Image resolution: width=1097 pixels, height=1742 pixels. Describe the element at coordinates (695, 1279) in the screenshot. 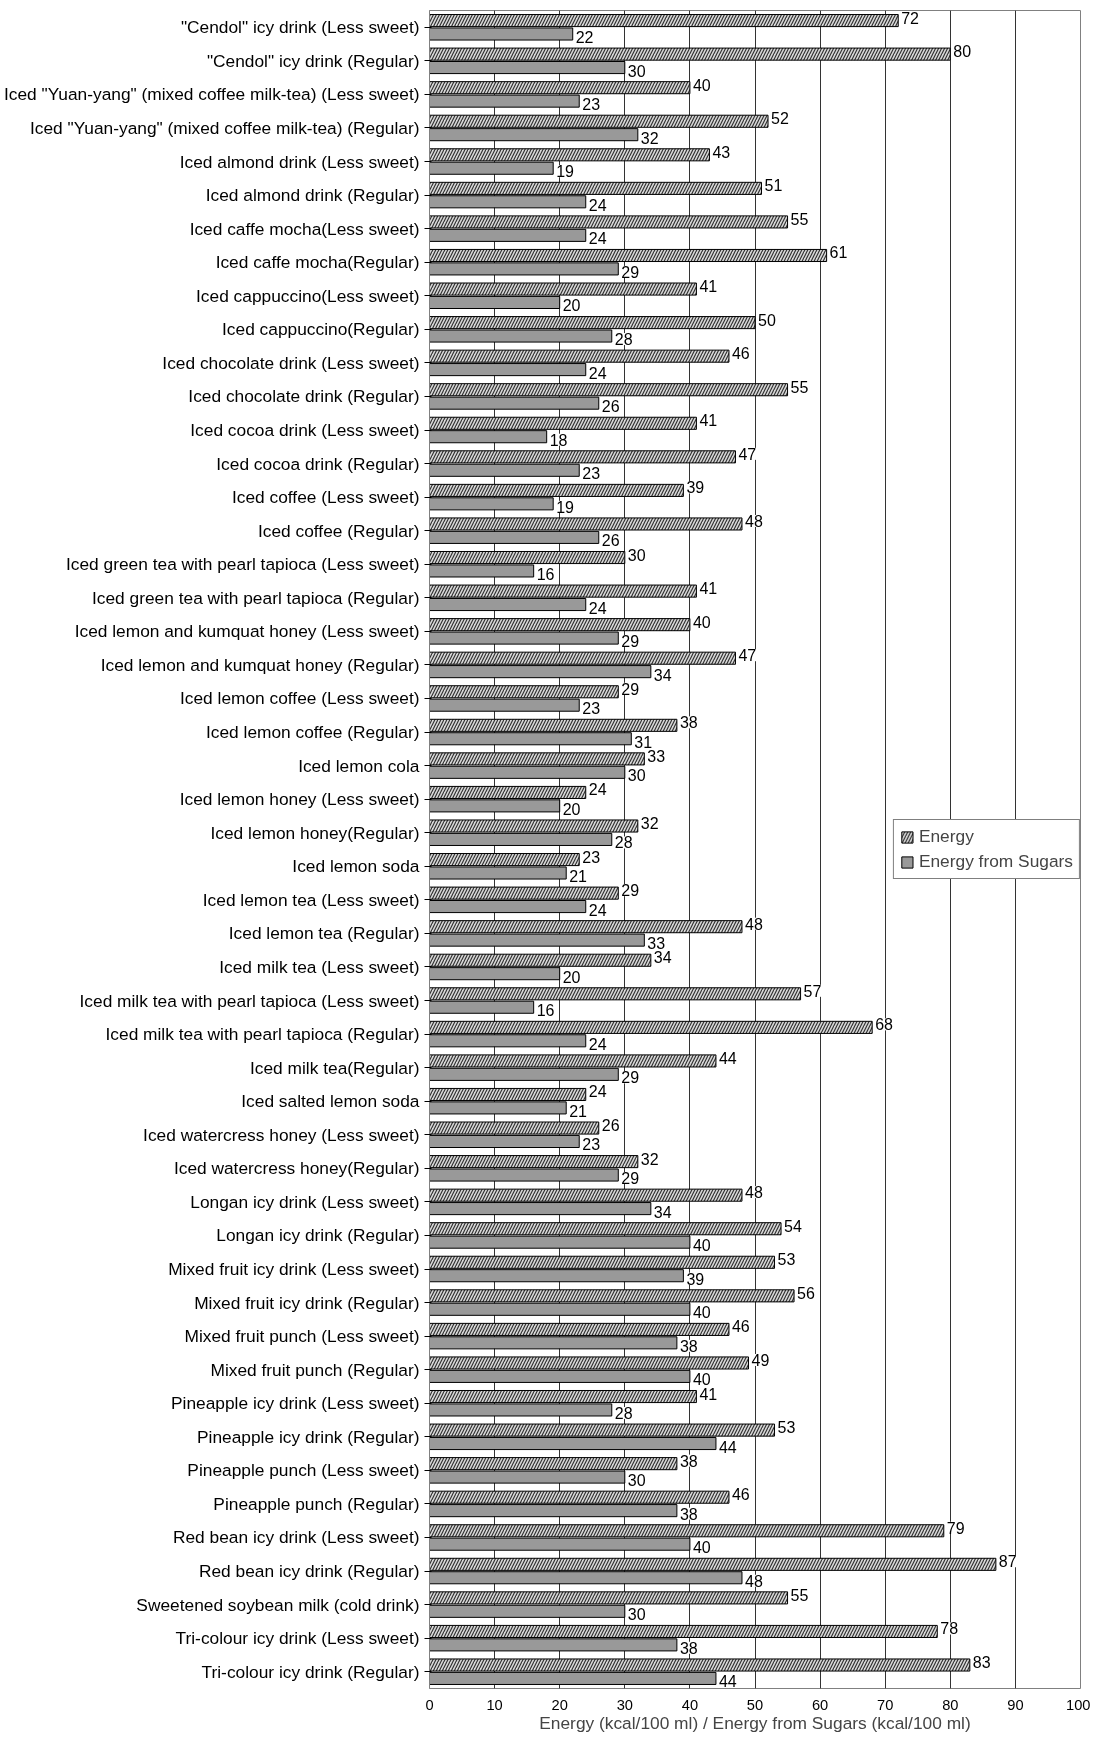

I see `data-label: 39` at that location.